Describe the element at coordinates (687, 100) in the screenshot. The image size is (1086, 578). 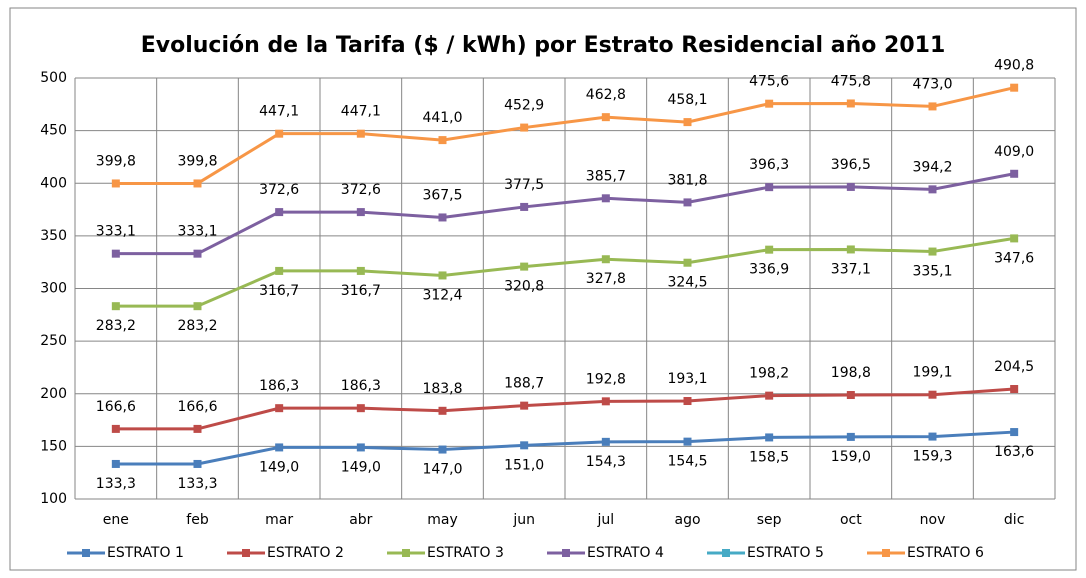
I see `data-label: 458,1` at that location.